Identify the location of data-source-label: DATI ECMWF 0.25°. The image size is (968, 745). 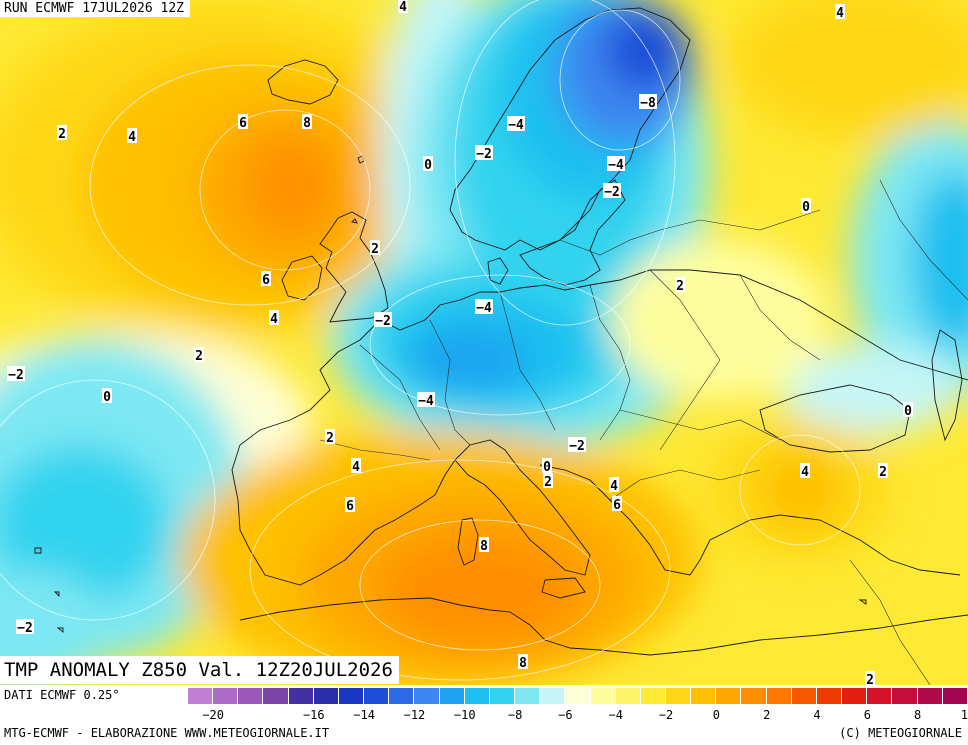
(62, 695).